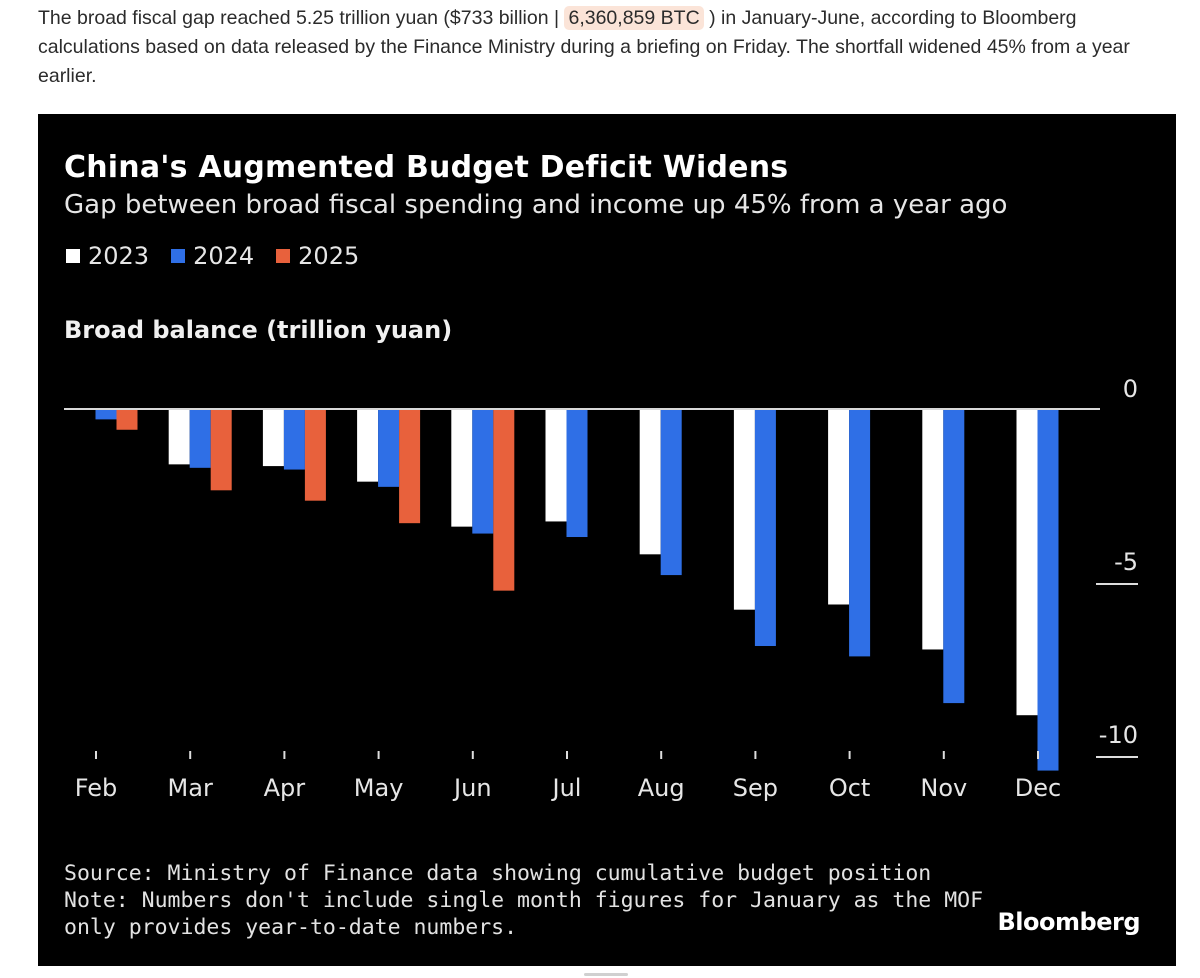  Describe the element at coordinates (504, 500) in the screenshot. I see `bar-2025-jun` at that location.